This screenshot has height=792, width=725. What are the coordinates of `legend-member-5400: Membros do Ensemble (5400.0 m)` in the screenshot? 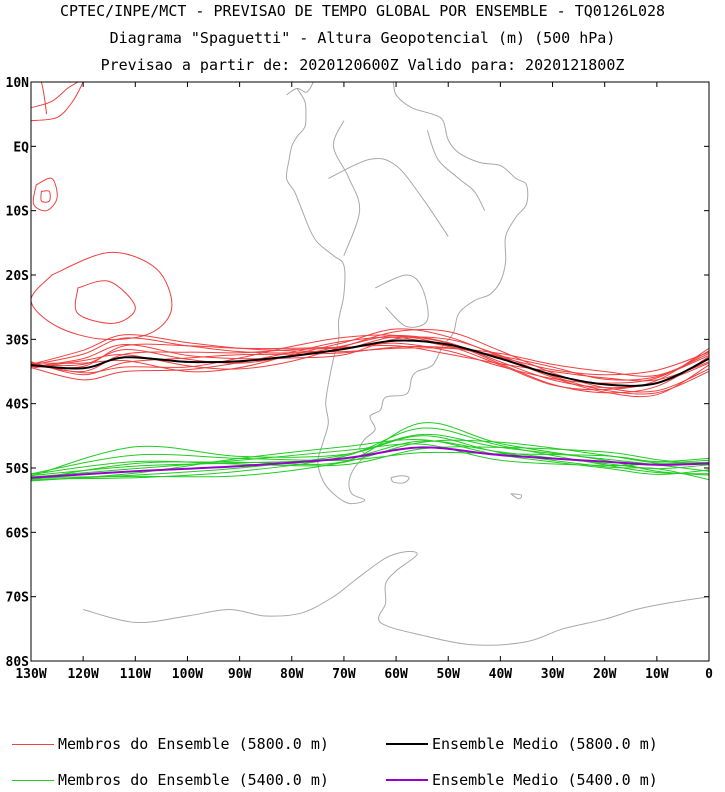 It's located at (170, 780).